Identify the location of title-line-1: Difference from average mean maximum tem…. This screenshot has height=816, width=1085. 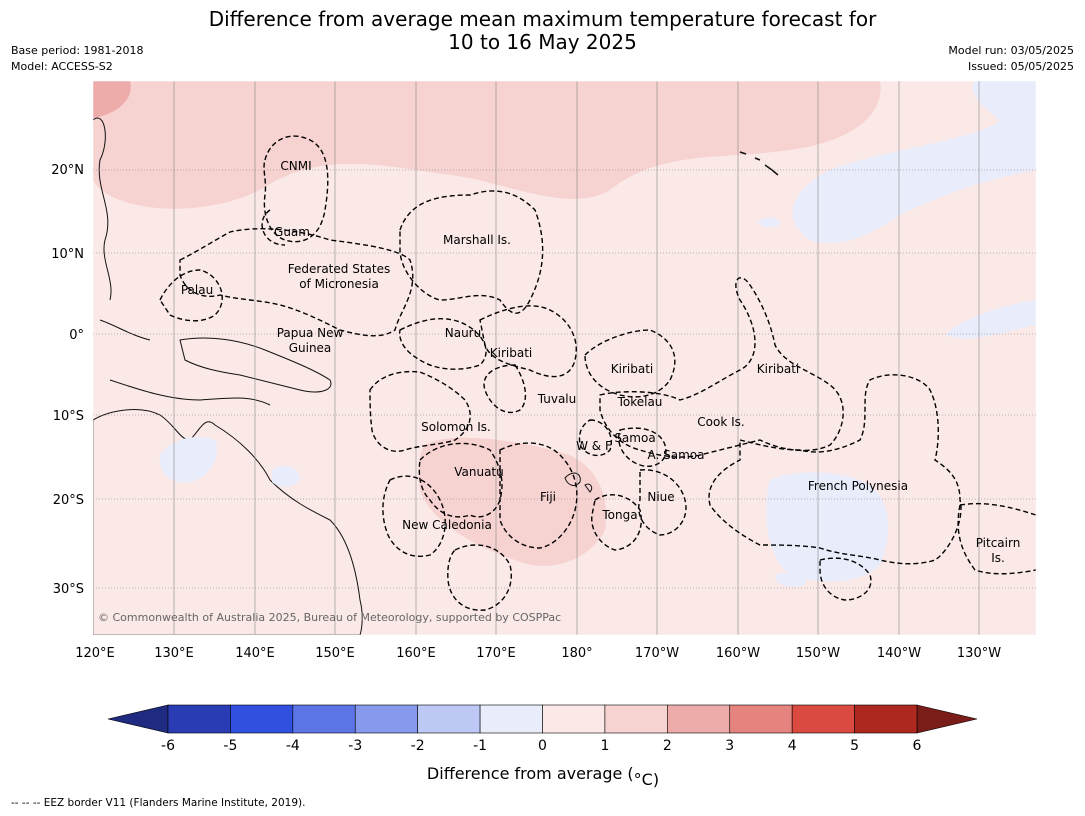
(542, 19).